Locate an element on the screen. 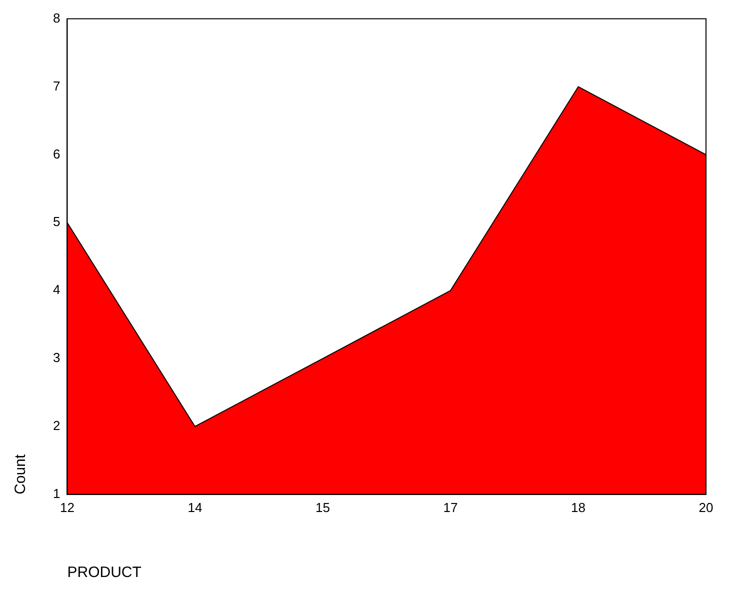  x-tick-label: 12 is located at coordinates (67, 507).